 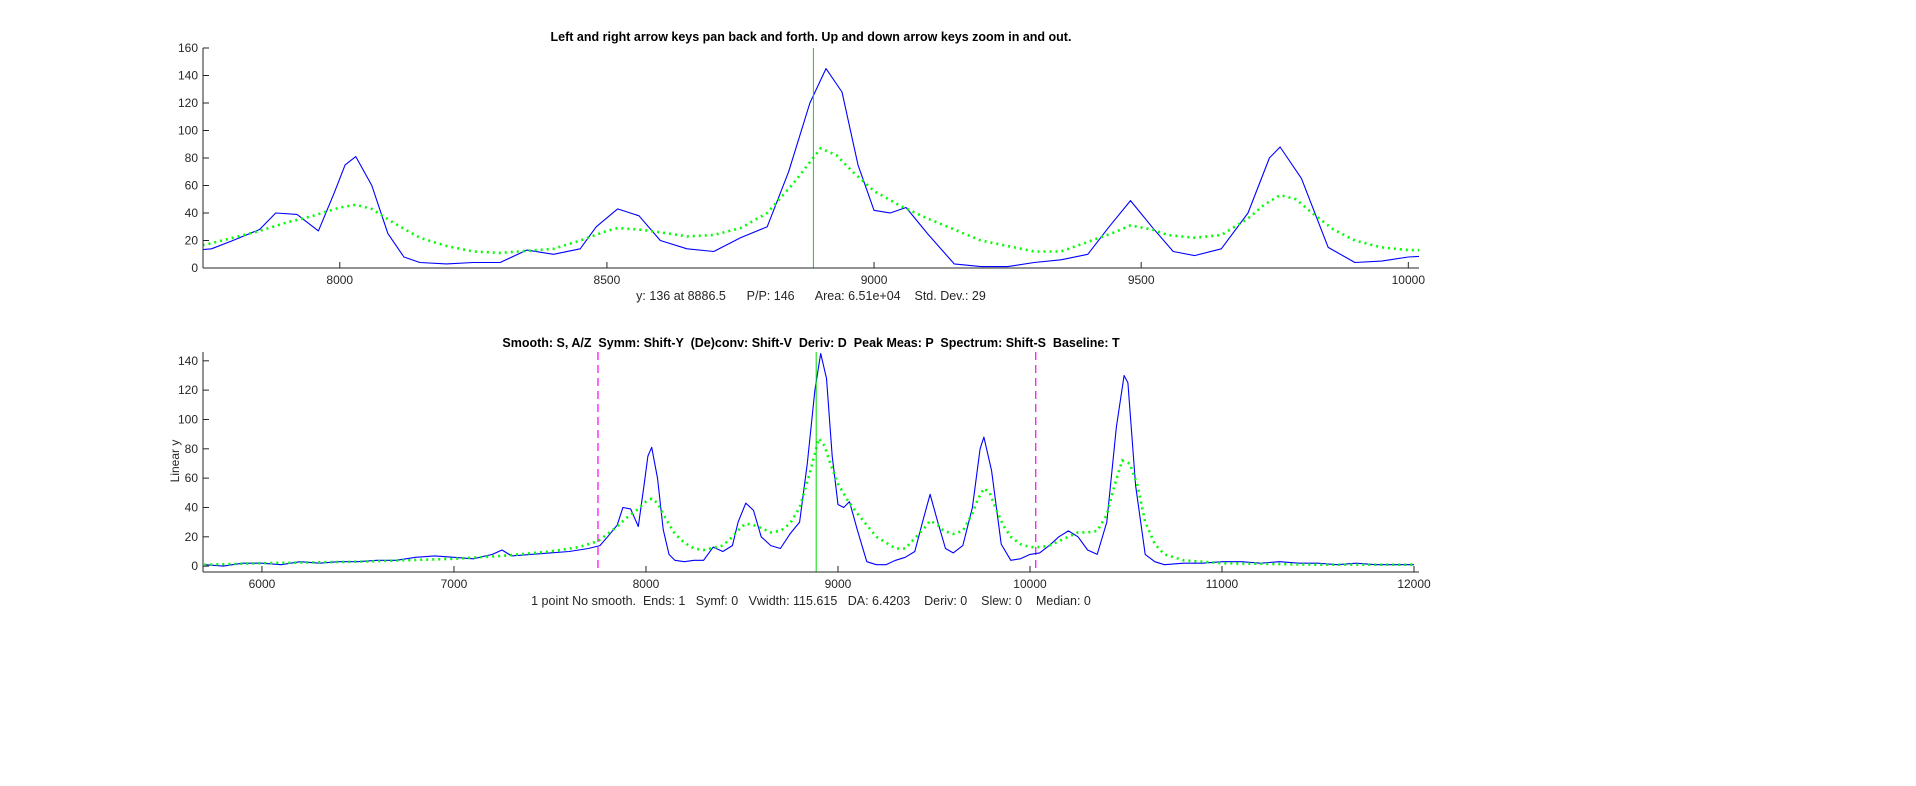 I want to click on y-tick-label: 160, so click(x=188, y=48).